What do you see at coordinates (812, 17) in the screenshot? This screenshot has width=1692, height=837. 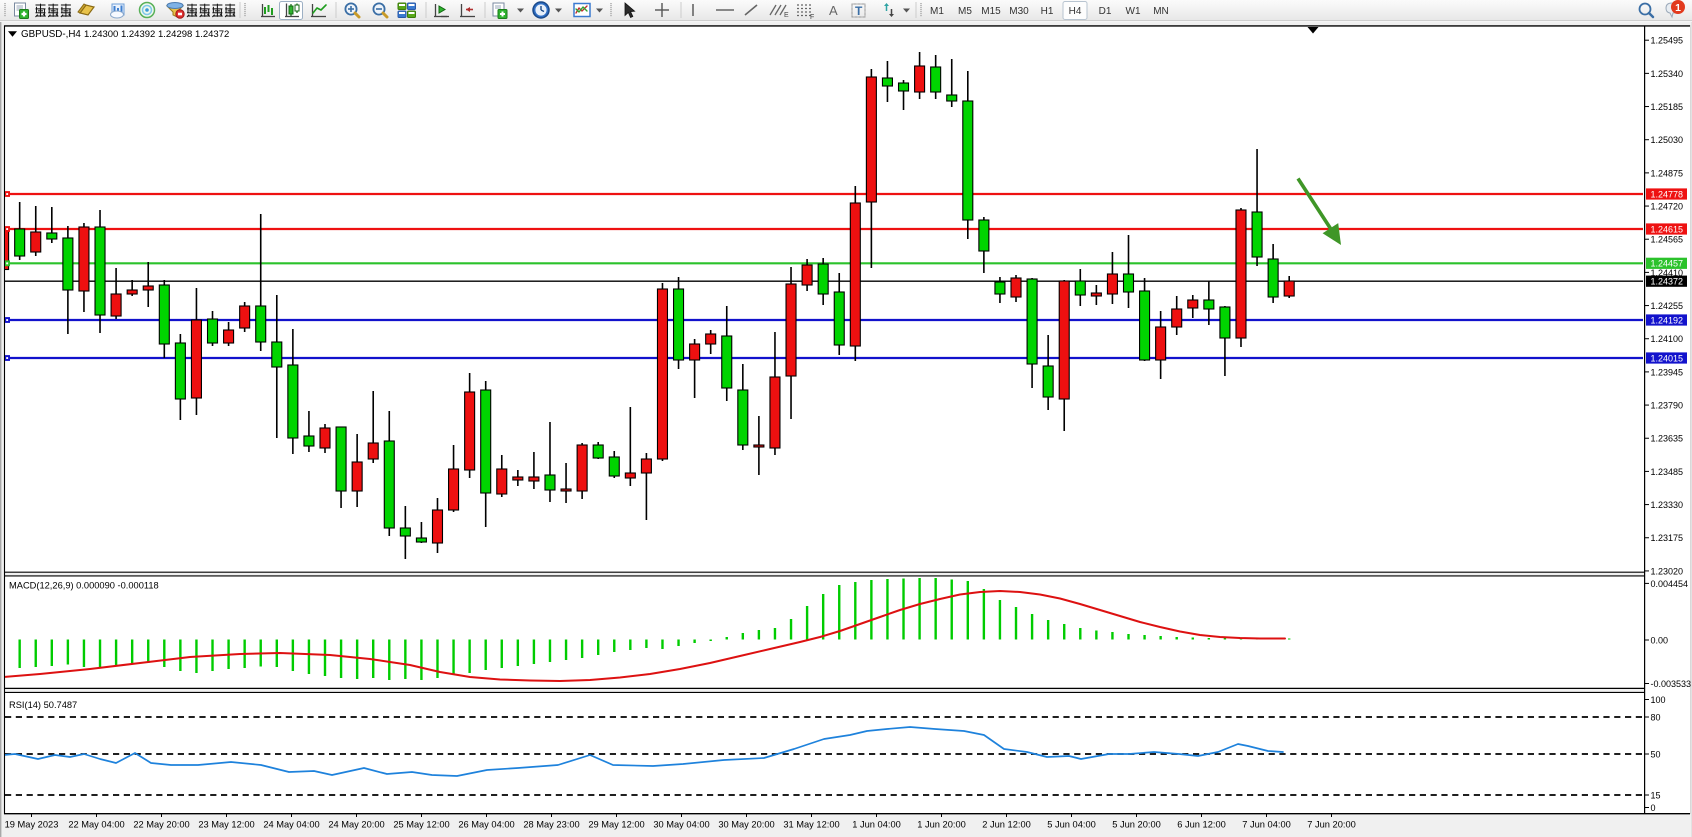 I see `svg-text: F` at bounding box center [812, 17].